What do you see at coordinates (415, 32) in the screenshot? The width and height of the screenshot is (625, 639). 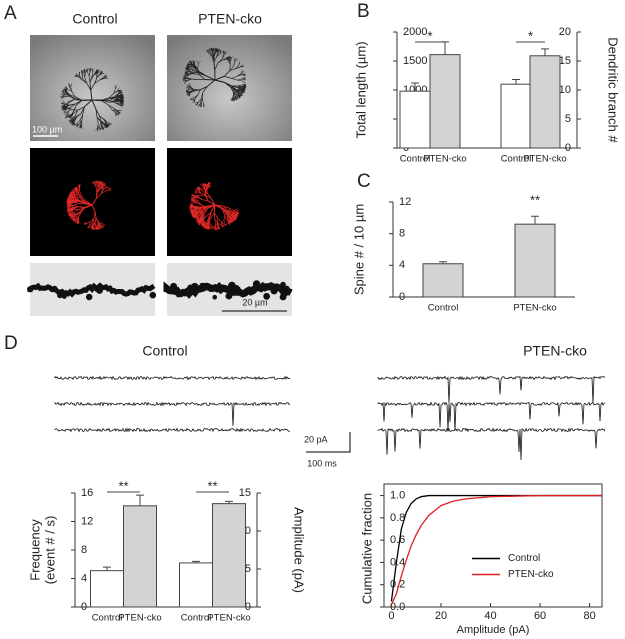 I see `tick-label: 2000` at bounding box center [415, 32].